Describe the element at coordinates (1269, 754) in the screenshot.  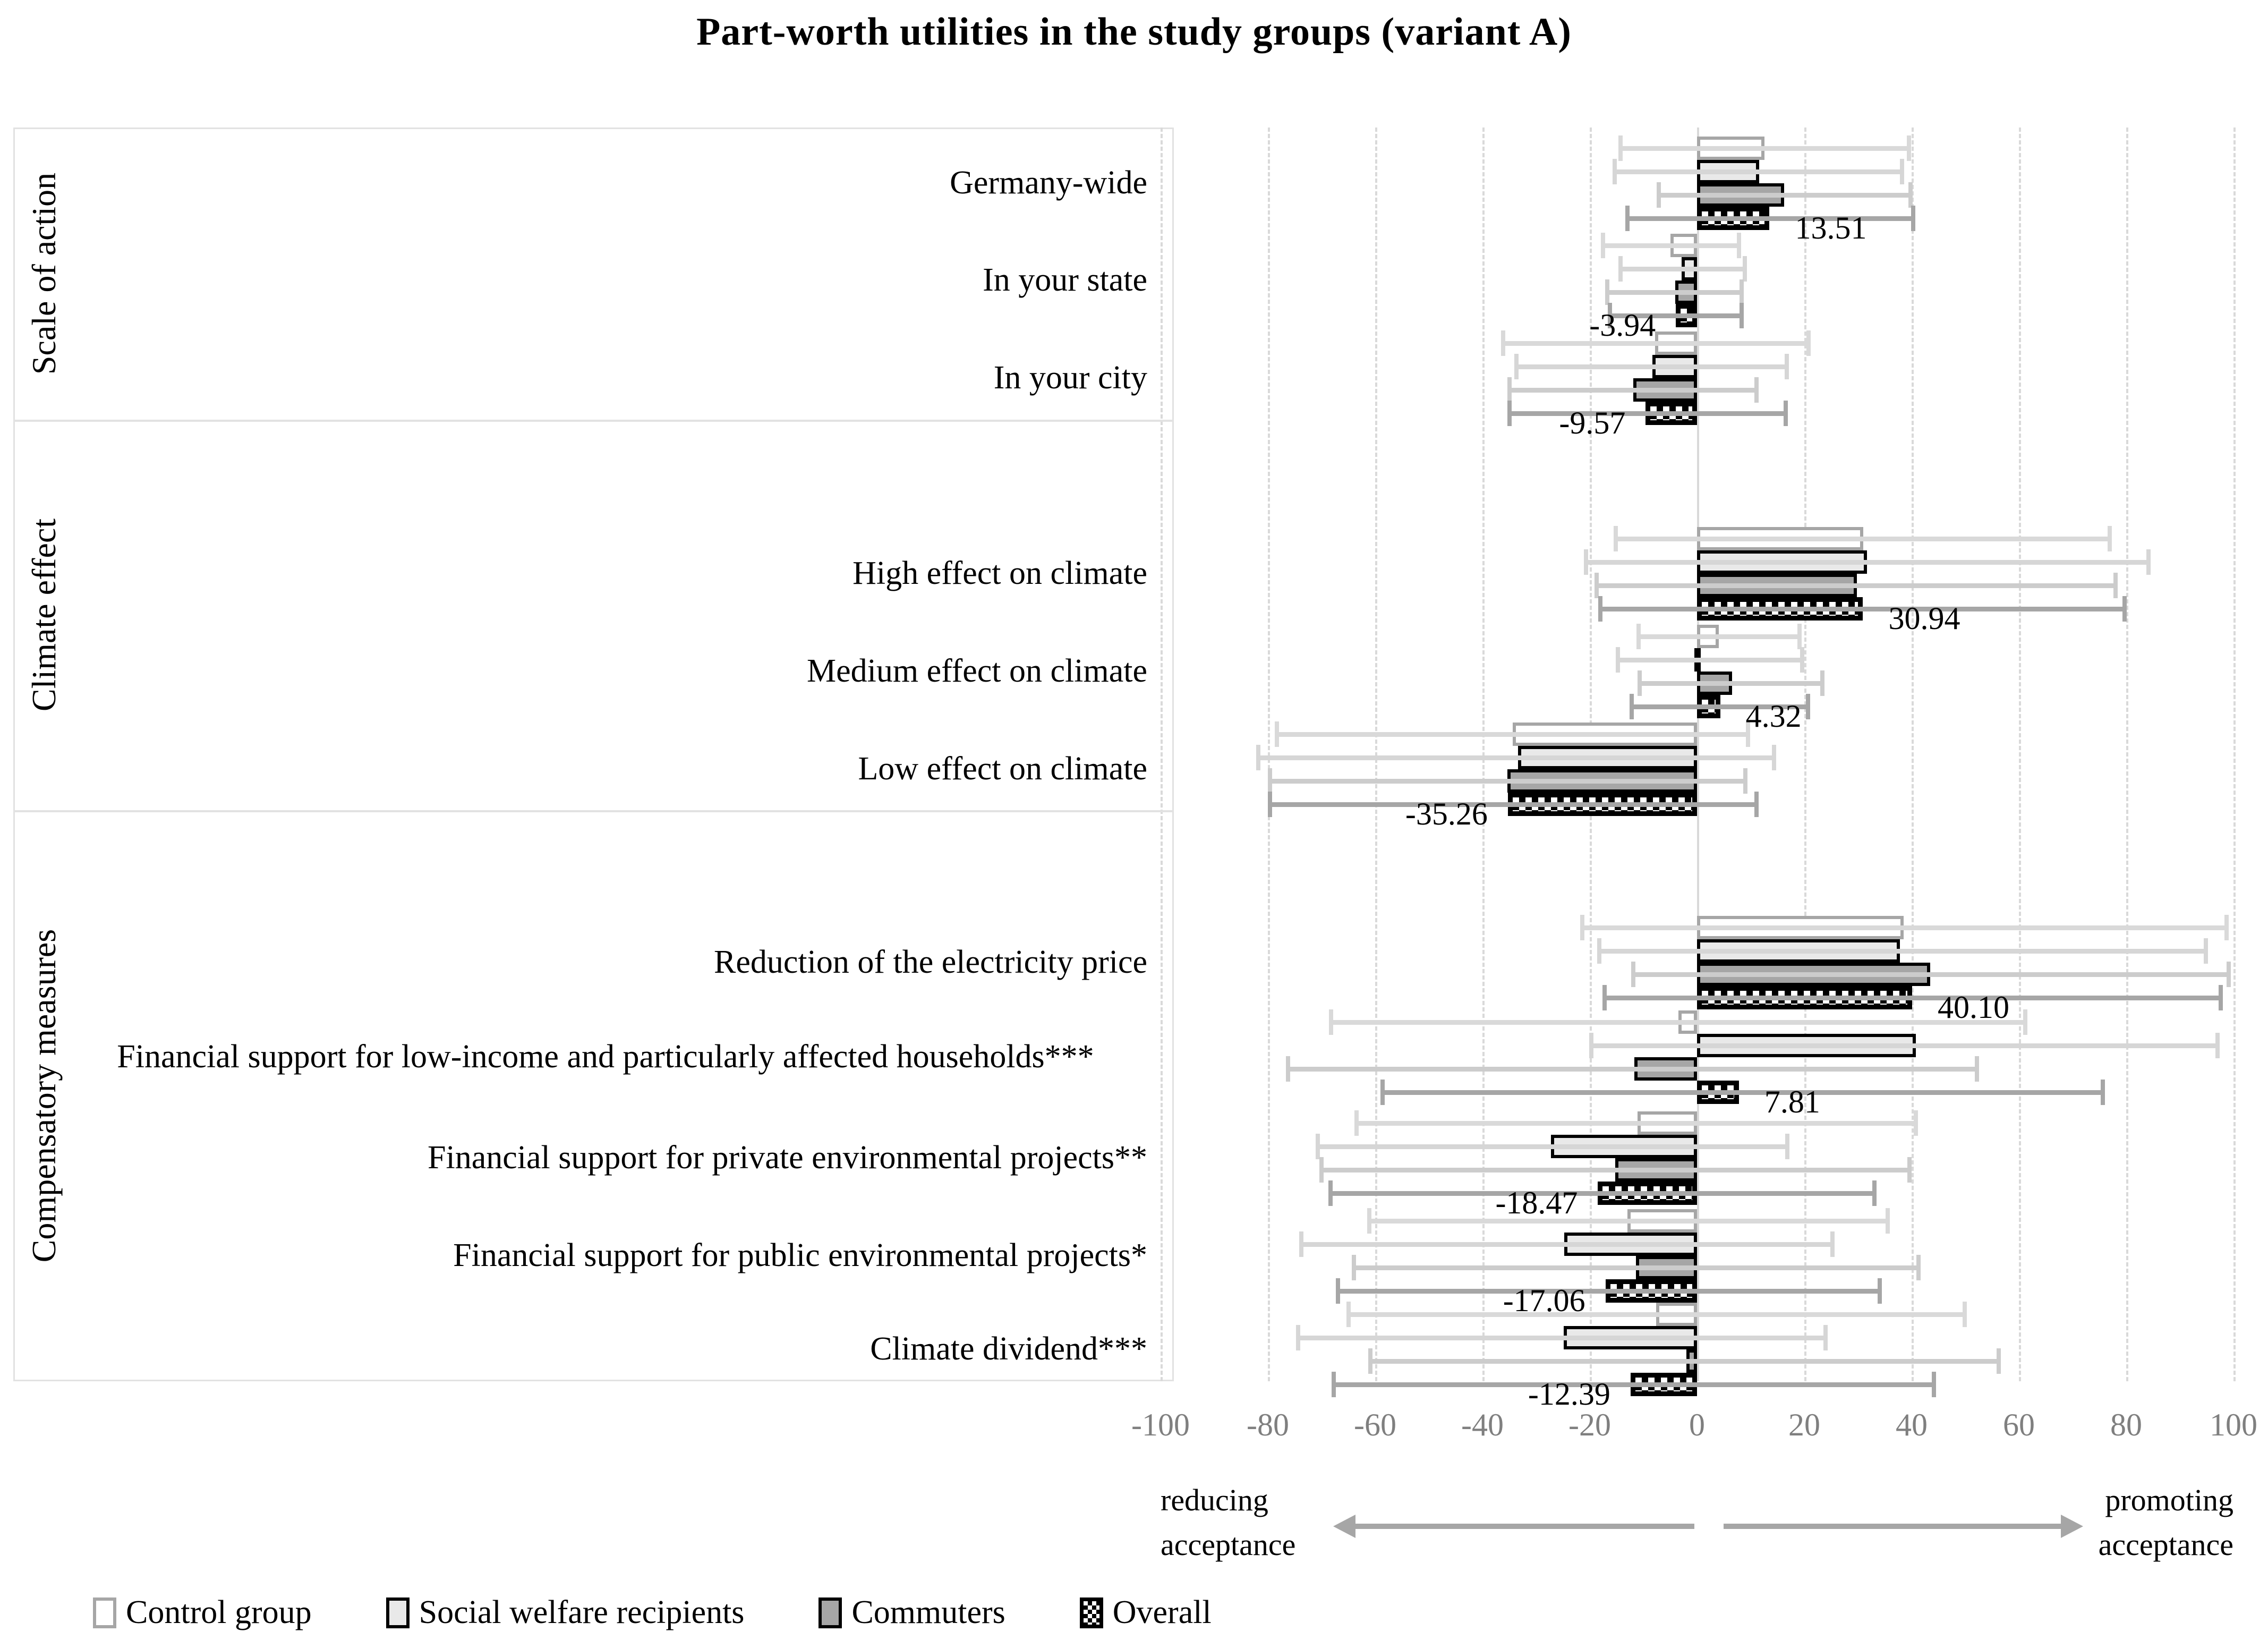
I see `gridline` at that location.